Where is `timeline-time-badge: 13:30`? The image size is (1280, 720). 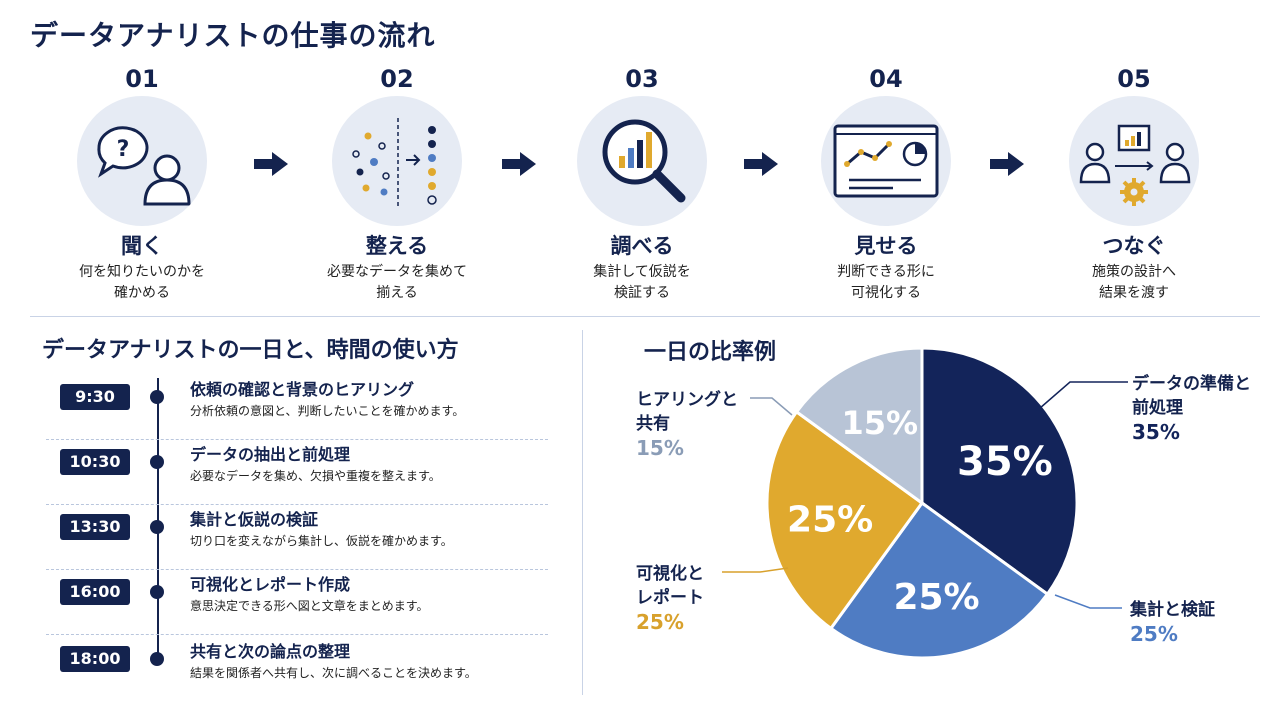
timeline-time-badge: 13:30 is located at coordinates (95, 527).